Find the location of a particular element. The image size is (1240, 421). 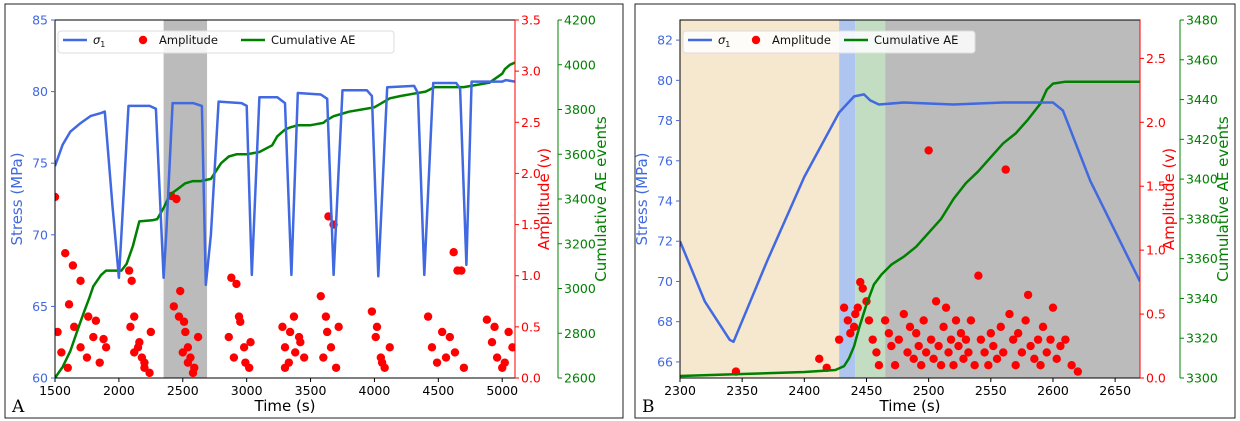

amplitude-tick-label: 0.0 is located at coordinates (1156, 378).